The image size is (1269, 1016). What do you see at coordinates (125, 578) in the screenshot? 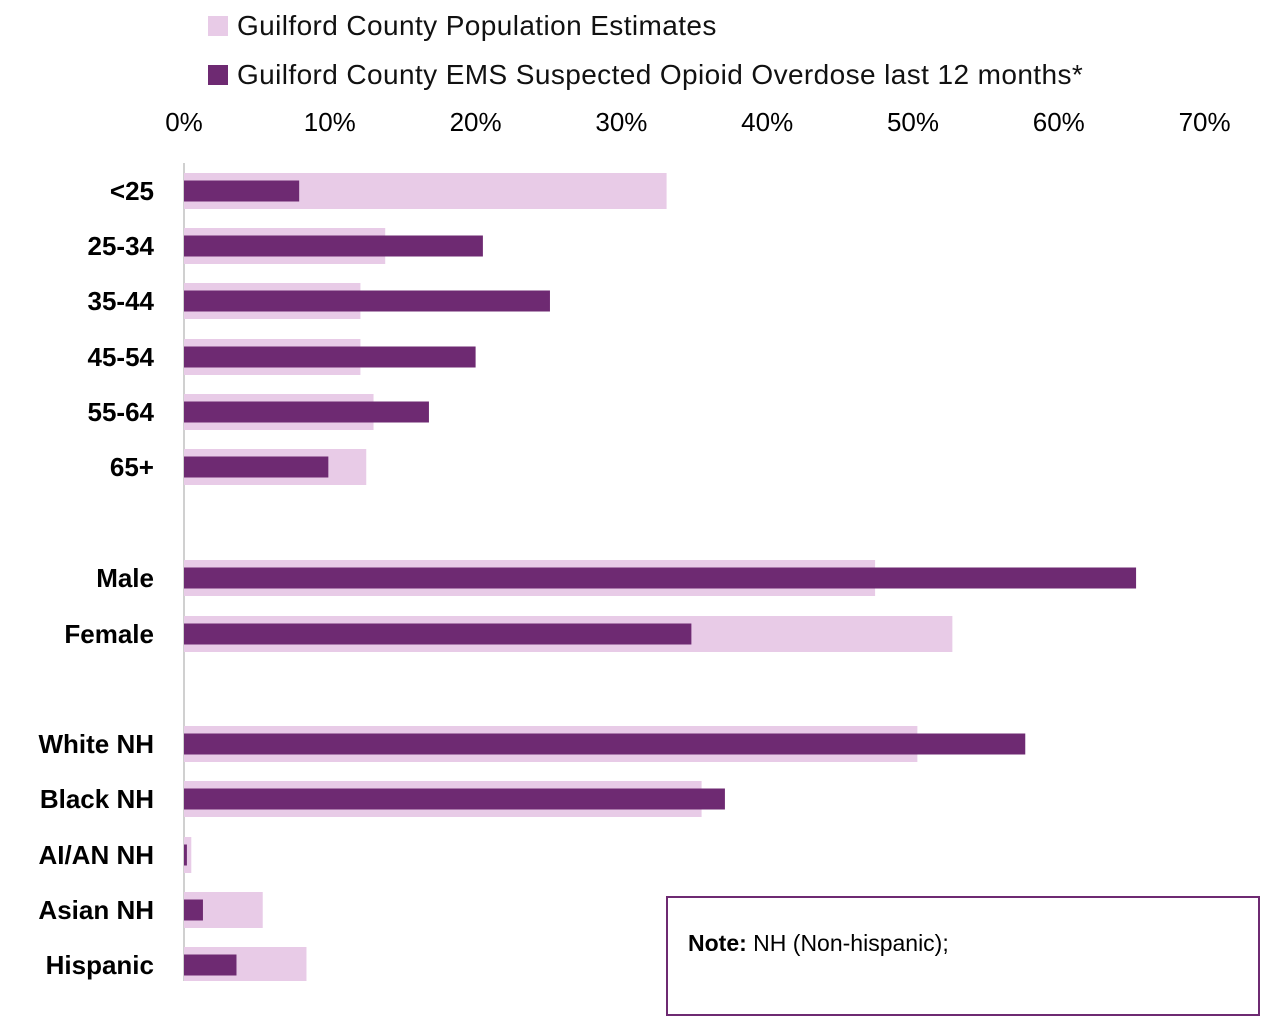
I see `category-label: Male` at bounding box center [125, 578].